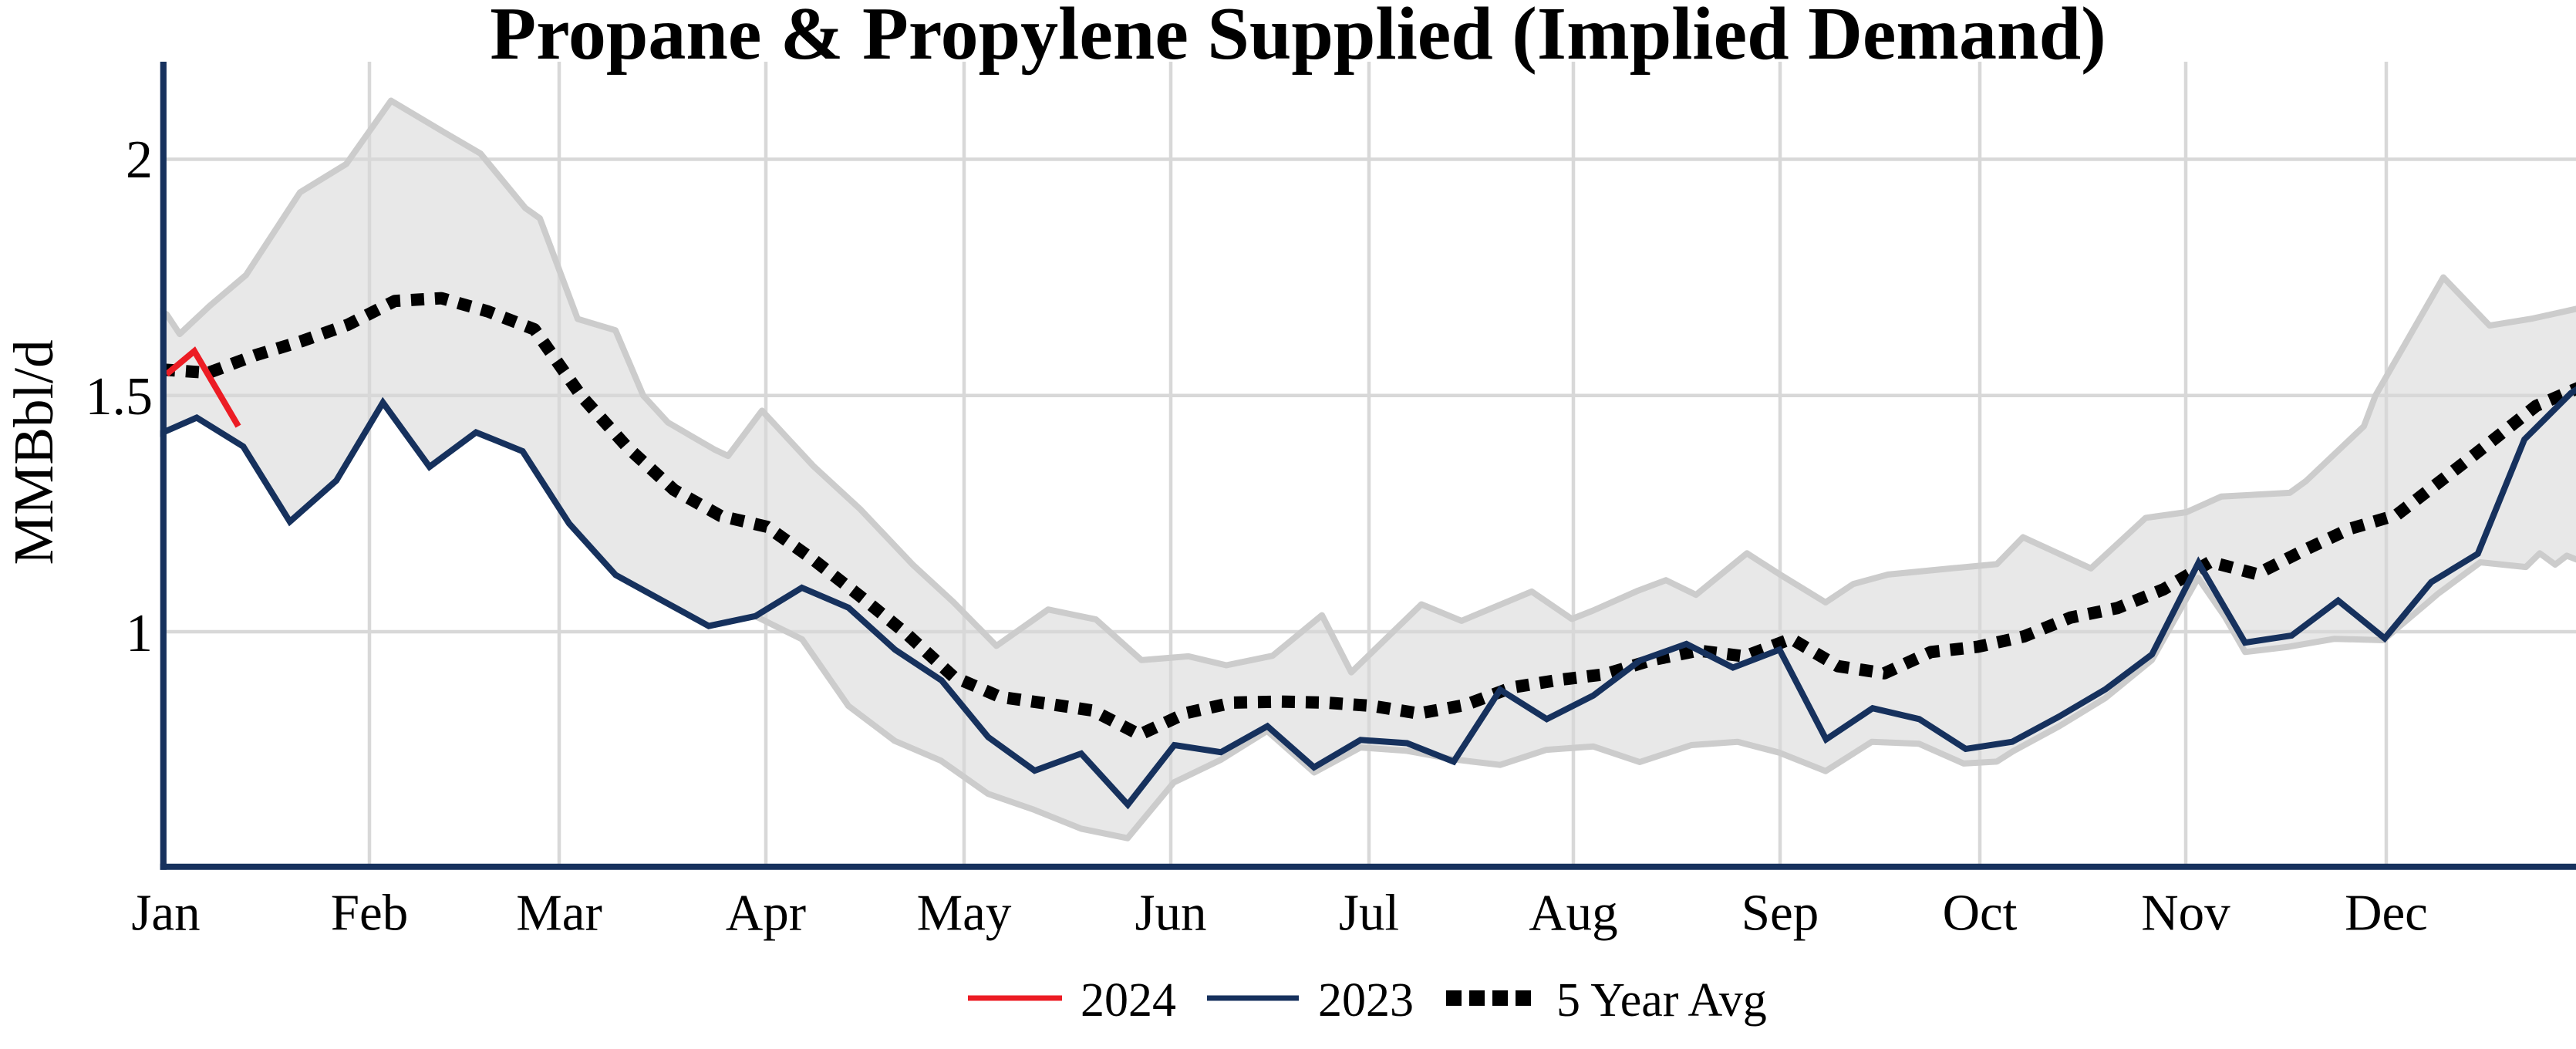 This screenshot has height=1049, width=2576. I want to click on svg-text: 1, so click(139, 633).